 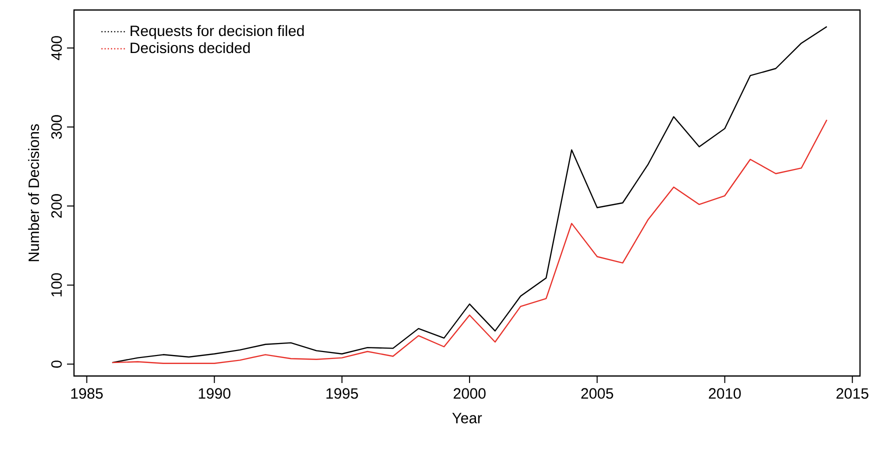 What do you see at coordinates (56, 48) in the screenshot?
I see `y-tick-label: 400` at bounding box center [56, 48].